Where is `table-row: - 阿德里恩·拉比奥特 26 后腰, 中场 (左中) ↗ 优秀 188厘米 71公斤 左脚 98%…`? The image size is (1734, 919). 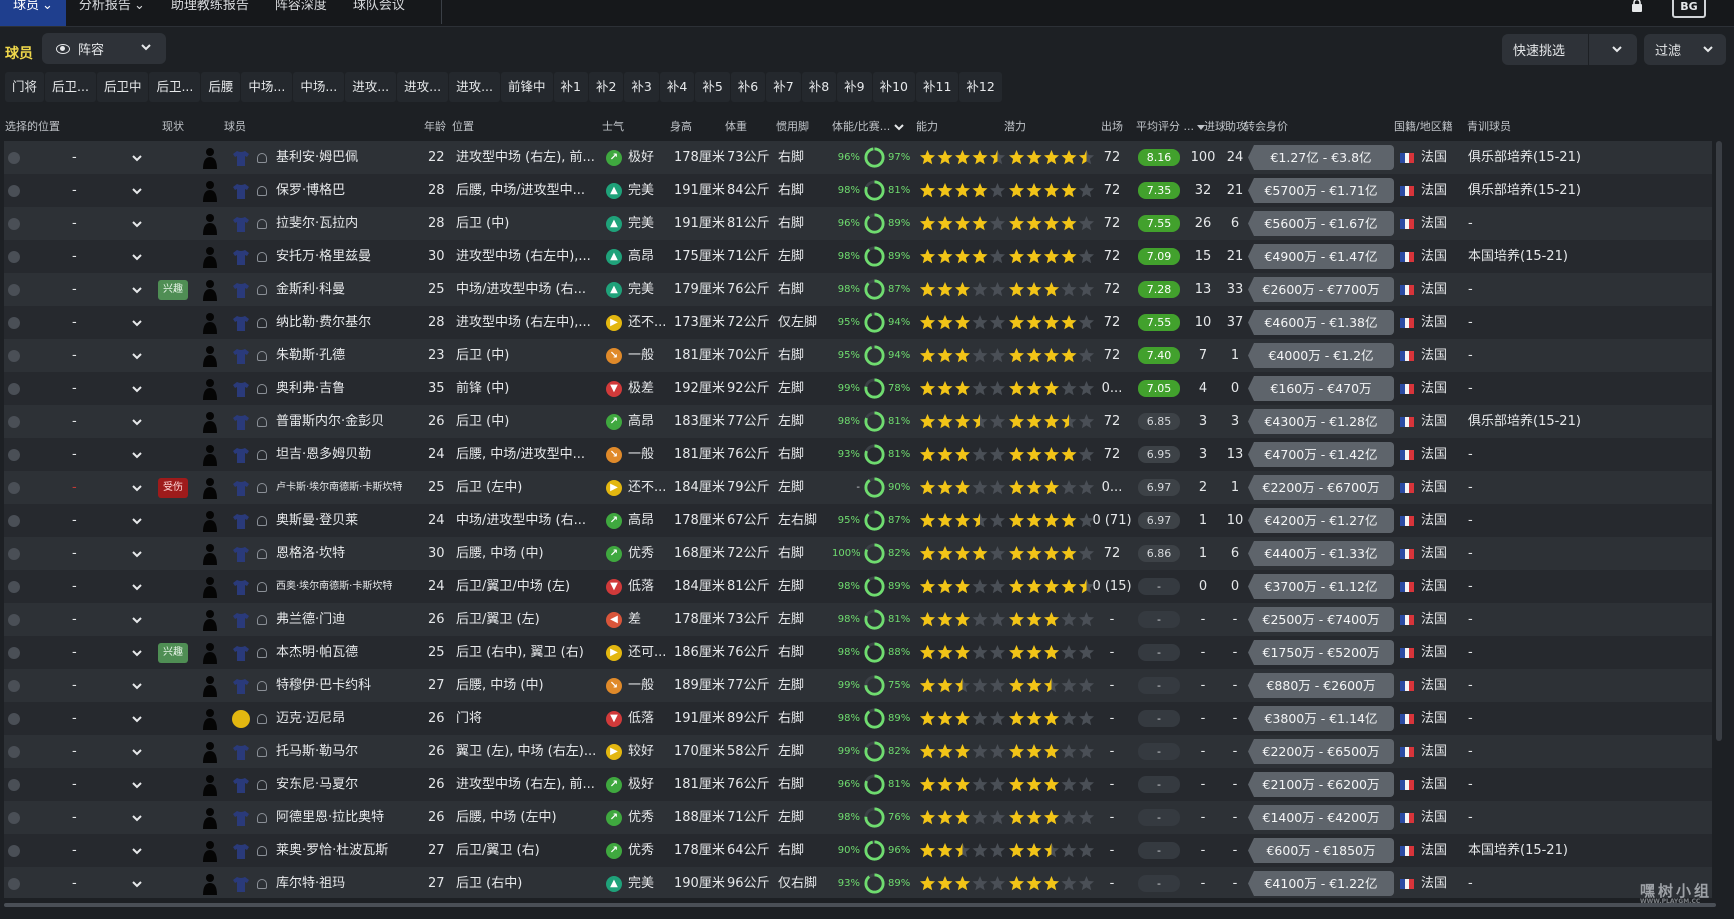
table-row: - 阿德里恩·拉比奥特 26 后腰, 中场 (左中) ↗ 优秀 188厘米 71公斤 左脚 98%… is located at coordinates (858, 817).